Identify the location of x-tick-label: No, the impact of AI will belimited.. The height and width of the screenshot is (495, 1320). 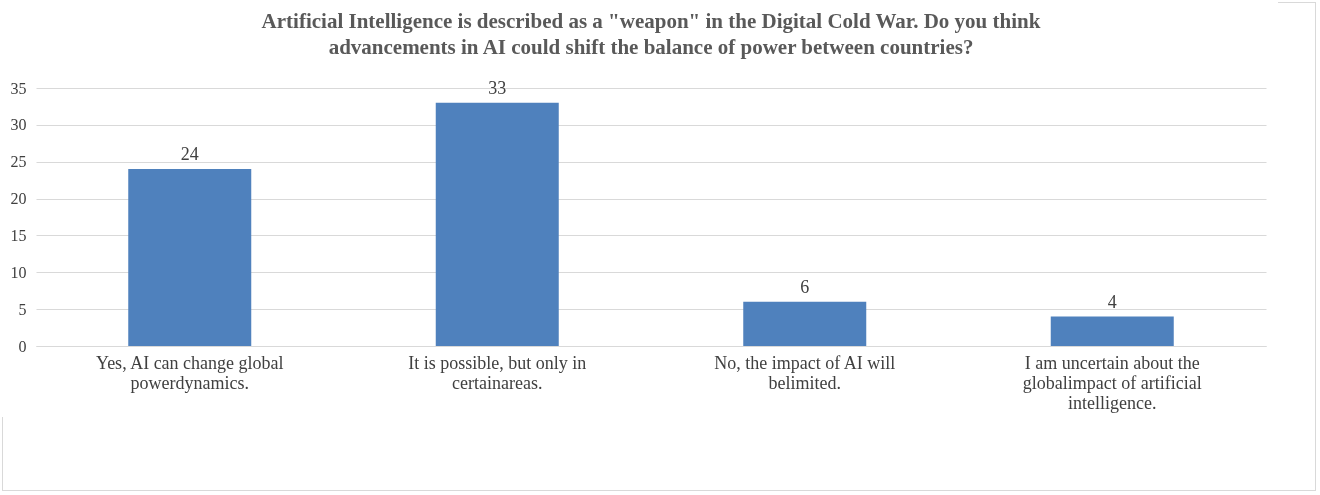
(805, 372).